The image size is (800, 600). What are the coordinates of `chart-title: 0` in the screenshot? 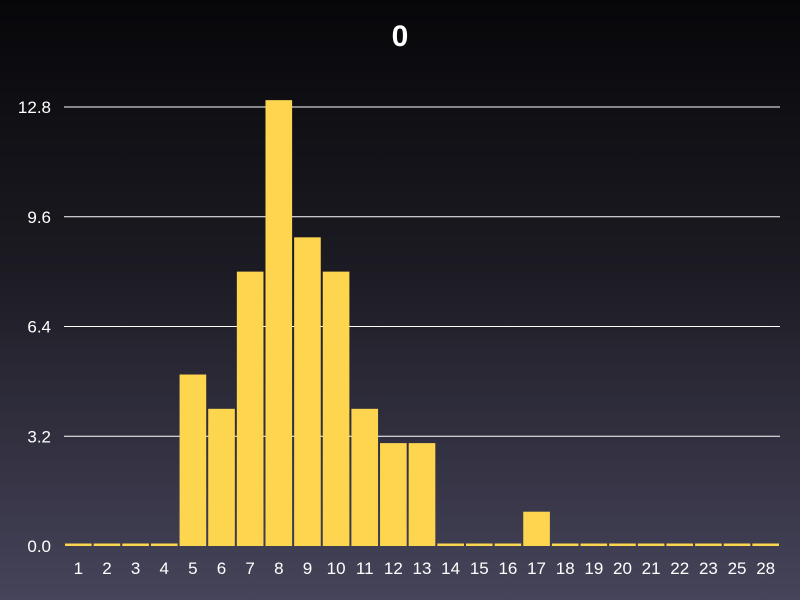 It's located at (400, 36).